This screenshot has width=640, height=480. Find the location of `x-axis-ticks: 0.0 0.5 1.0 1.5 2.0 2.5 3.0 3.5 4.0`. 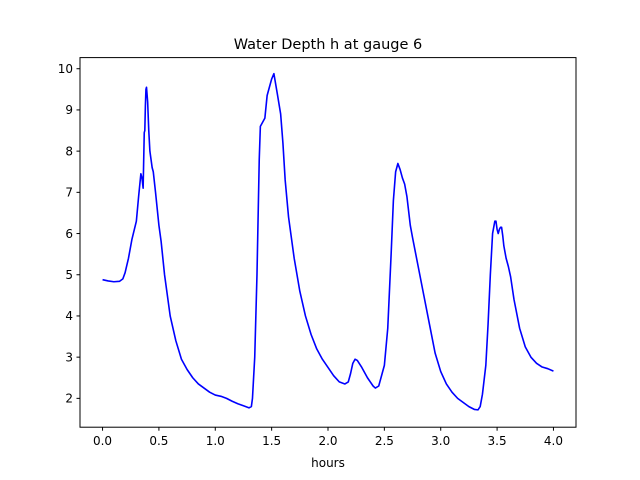

x-axis-ticks: 0.0 0.5 1.0 1.5 2.0 2.5 3.0 3.5 4.0 is located at coordinates (328, 437).